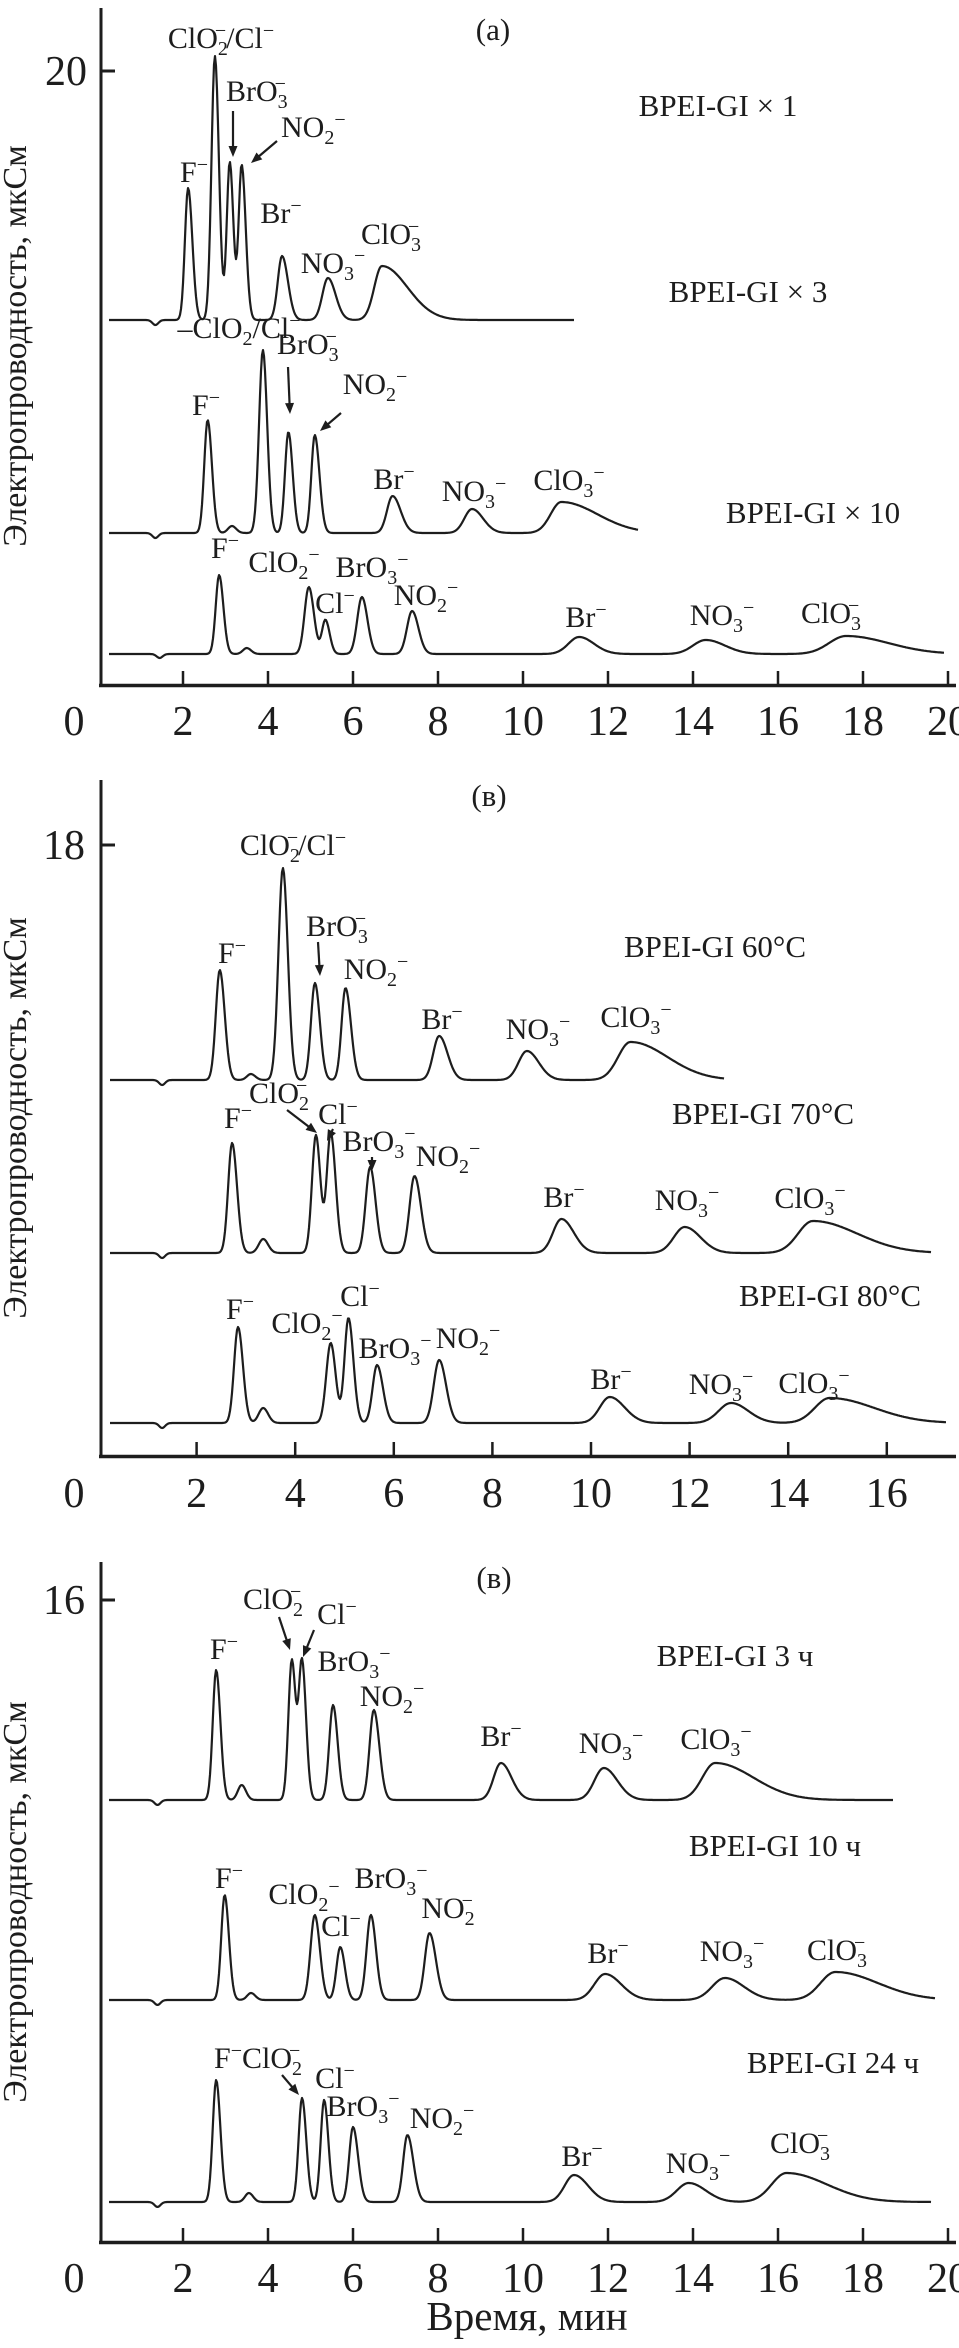 The width and height of the screenshot is (959, 2348). Describe the element at coordinates (813, 512) in the screenshot. I see `trace-name-label: BPEI-GI × 10` at that location.